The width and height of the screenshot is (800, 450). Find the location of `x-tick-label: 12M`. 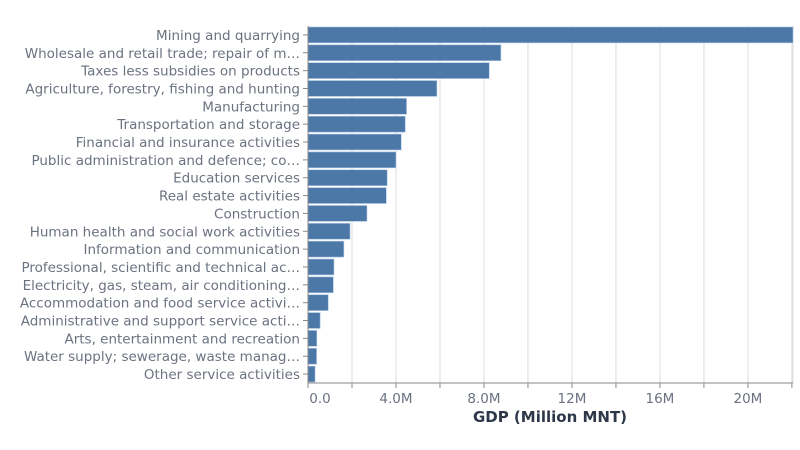

x-tick-label: 12M is located at coordinates (572, 399).